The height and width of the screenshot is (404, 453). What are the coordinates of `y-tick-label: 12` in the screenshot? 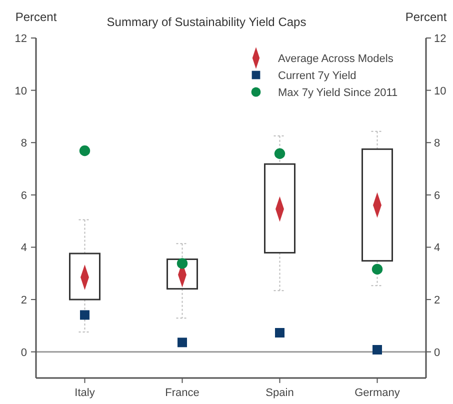 It's located at (20, 39).